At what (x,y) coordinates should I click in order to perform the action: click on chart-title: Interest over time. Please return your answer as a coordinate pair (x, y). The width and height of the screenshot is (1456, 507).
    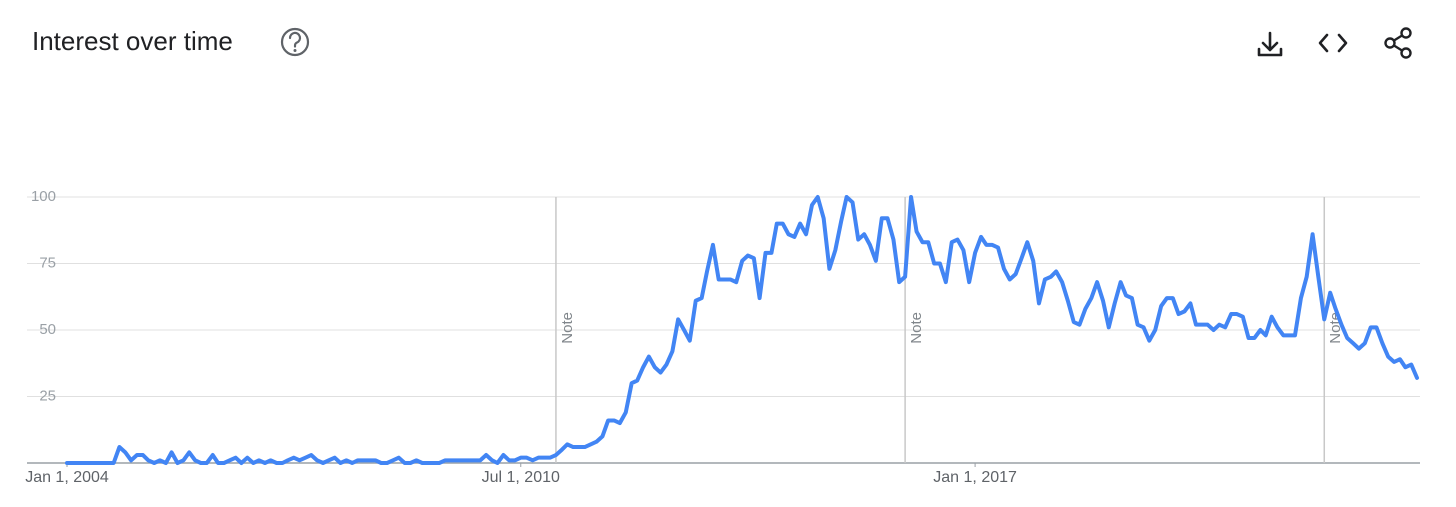
    Looking at the image, I should click on (132, 41).